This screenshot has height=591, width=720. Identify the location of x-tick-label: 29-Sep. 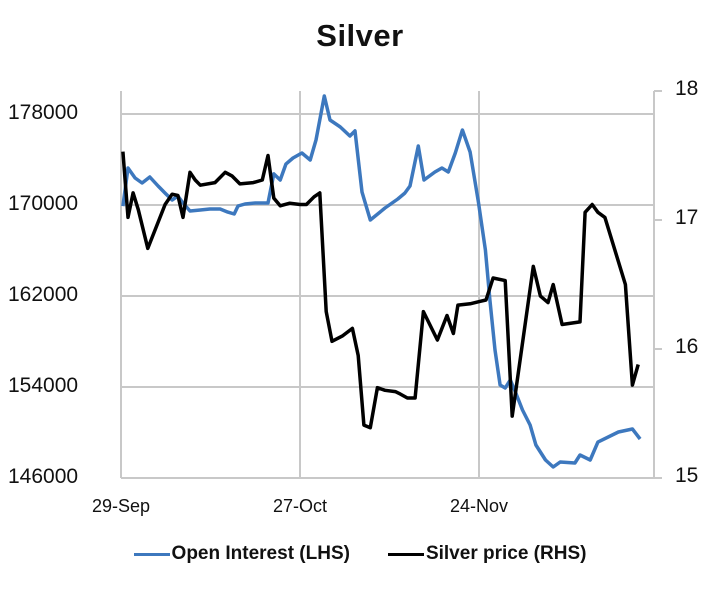
(121, 506).